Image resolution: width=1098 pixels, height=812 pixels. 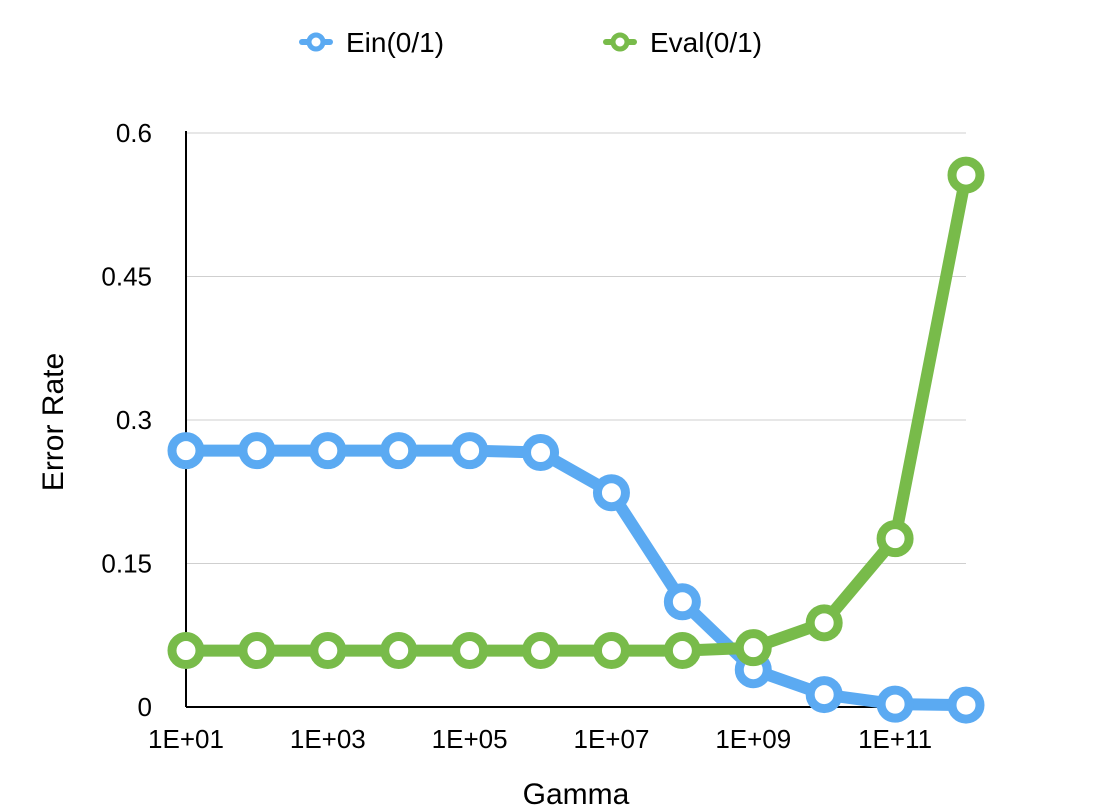 What do you see at coordinates (126, 277) in the screenshot?
I see `y-tick-label: 0.45` at bounding box center [126, 277].